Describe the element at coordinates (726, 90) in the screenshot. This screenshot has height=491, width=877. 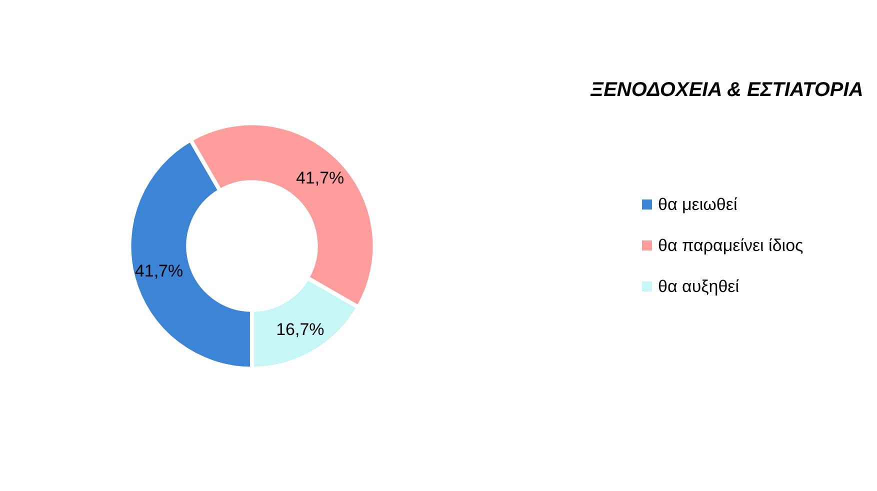
I see `chart-title: ΞΕΝΟΔΟΧΕΙΑ & ΕΣΤΙΑΤΟΡΙΑ` at that location.